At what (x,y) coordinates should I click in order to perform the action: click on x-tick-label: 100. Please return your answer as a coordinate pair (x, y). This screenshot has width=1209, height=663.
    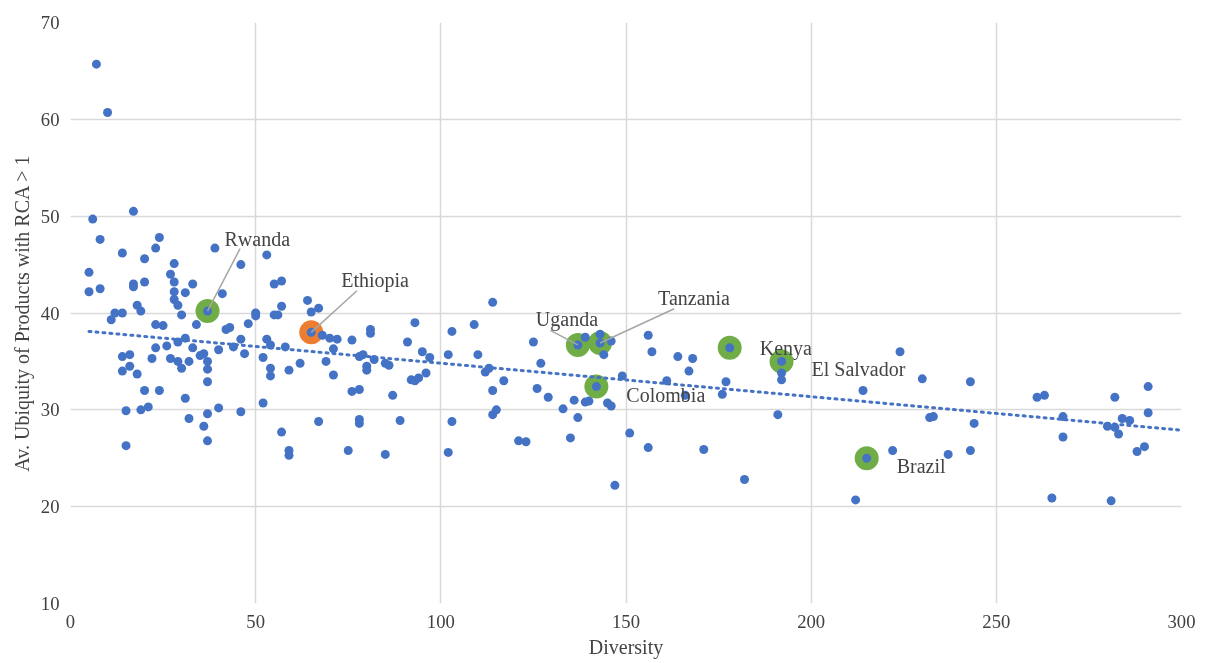
    Looking at the image, I should click on (440, 621).